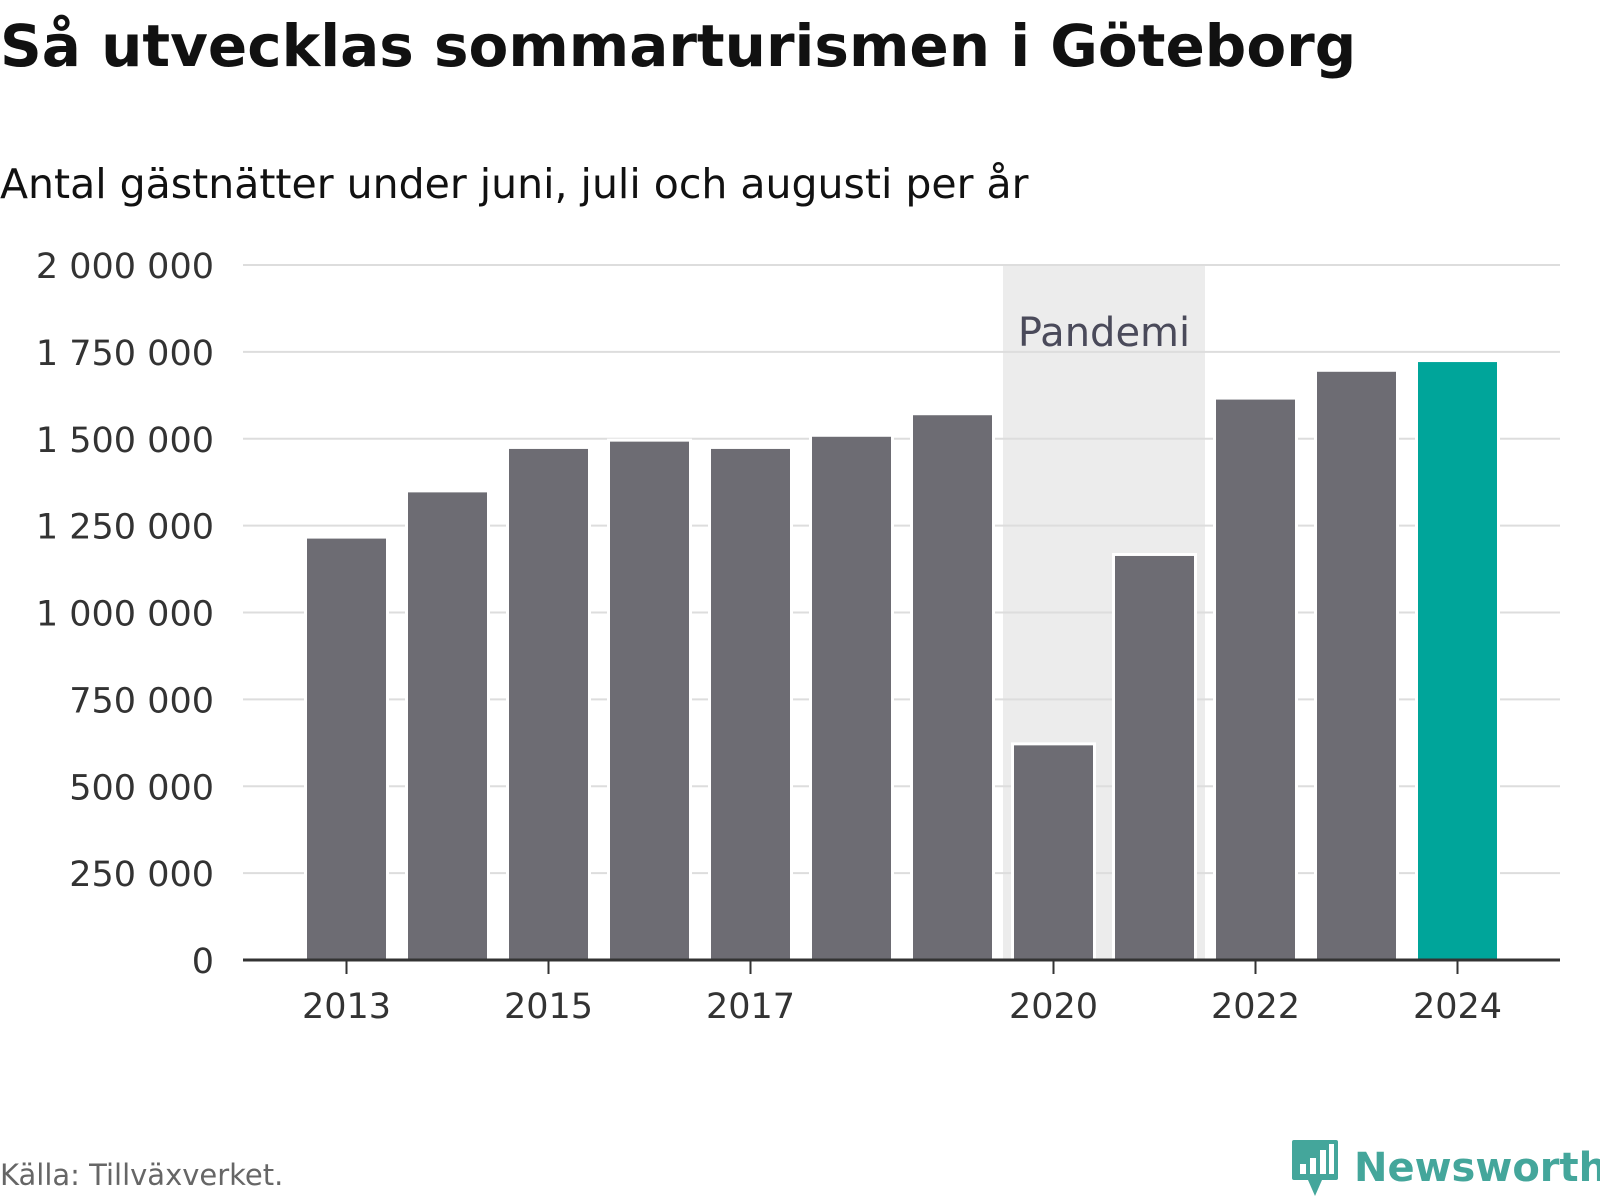 Image resolution: width=1600 pixels, height=1200 pixels. What do you see at coordinates (1457, 660) in the screenshot?
I see `bar-2024` at bounding box center [1457, 660].